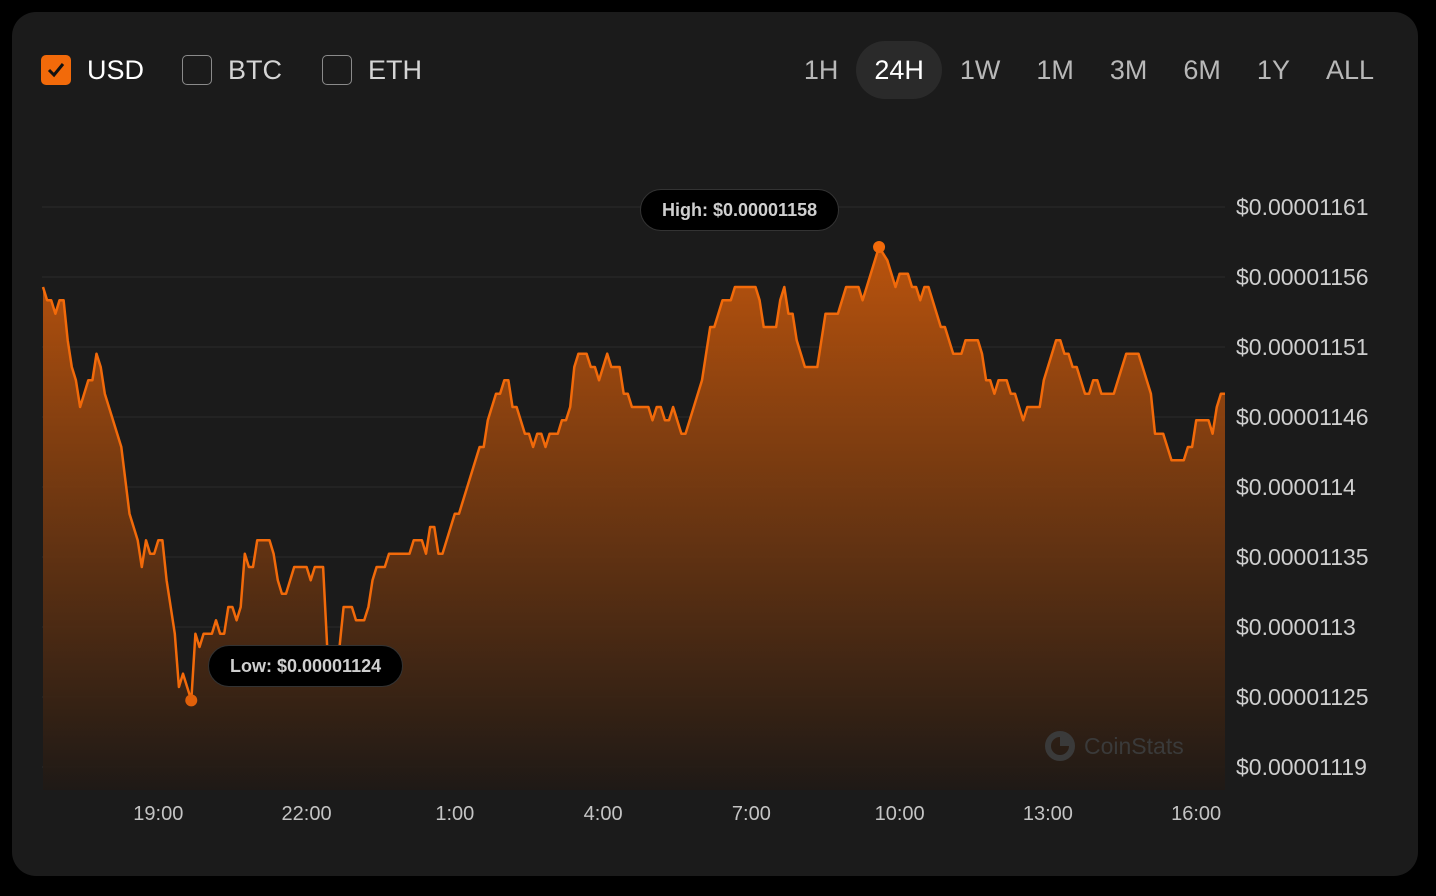 The image size is (1436, 896). I want to click on coinstats-logo-icon, so click(1060, 746).